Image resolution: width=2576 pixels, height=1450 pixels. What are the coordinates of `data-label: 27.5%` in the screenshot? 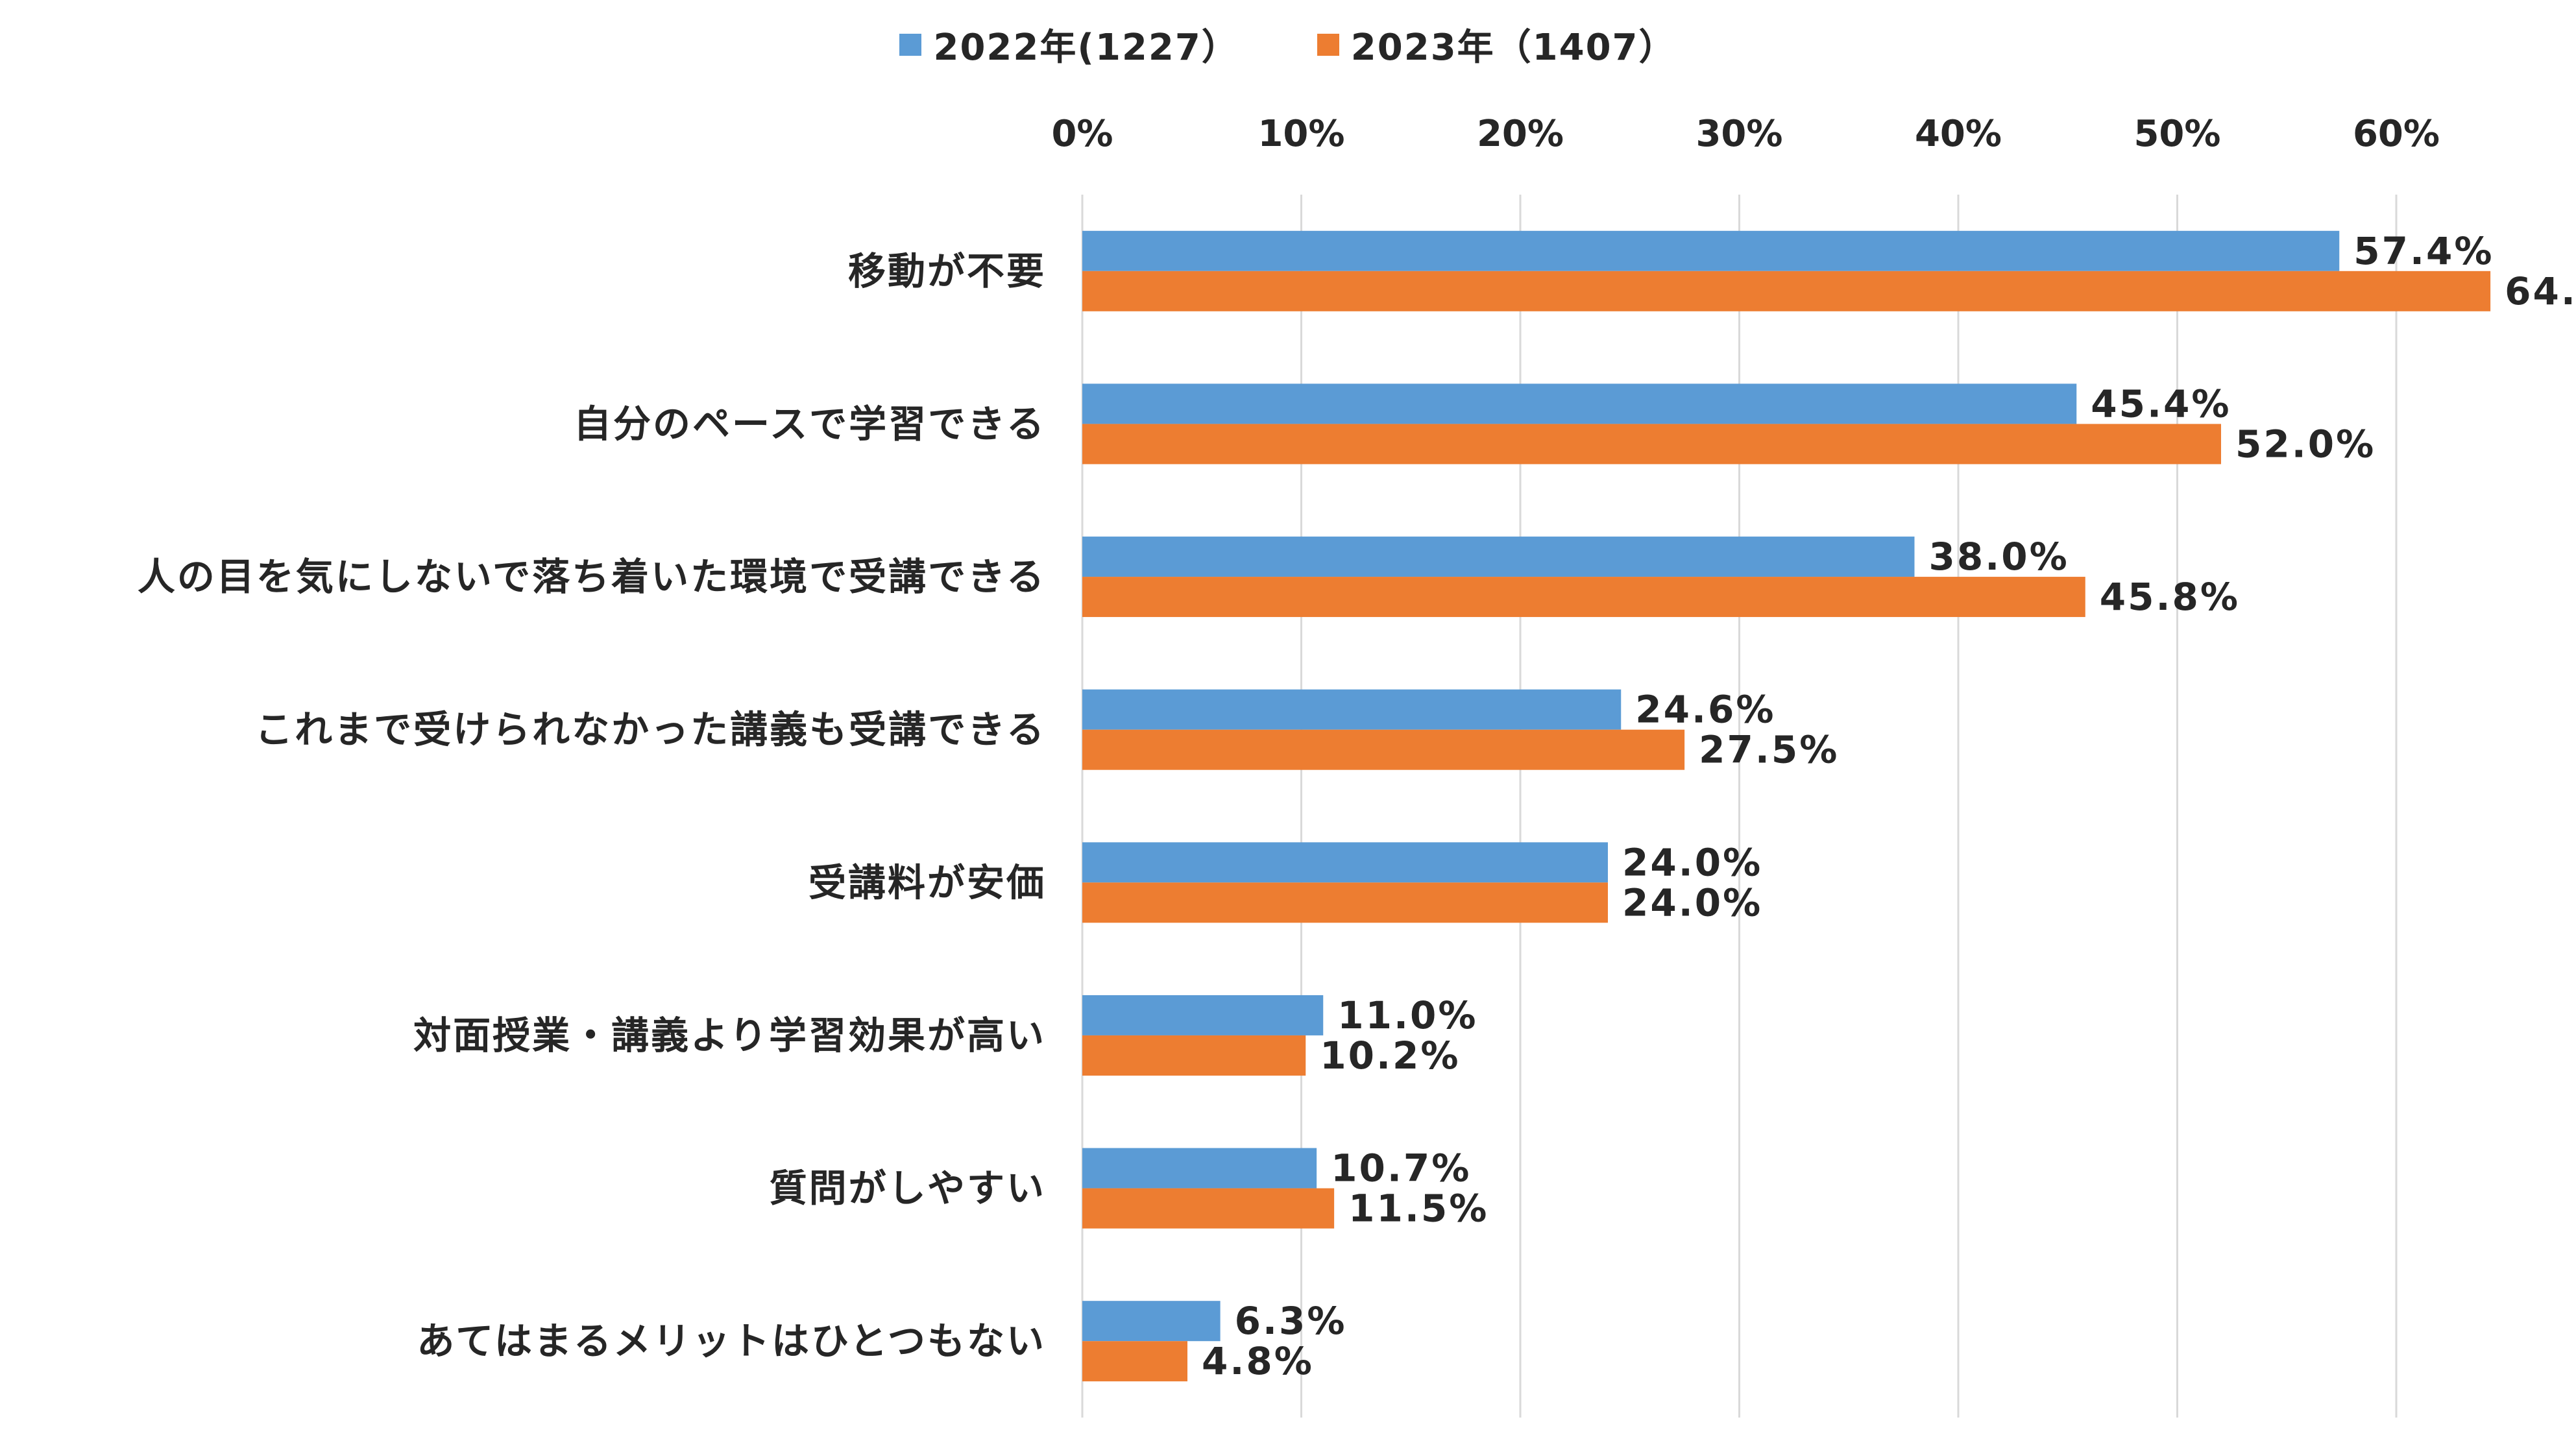 It's located at (1769, 750).